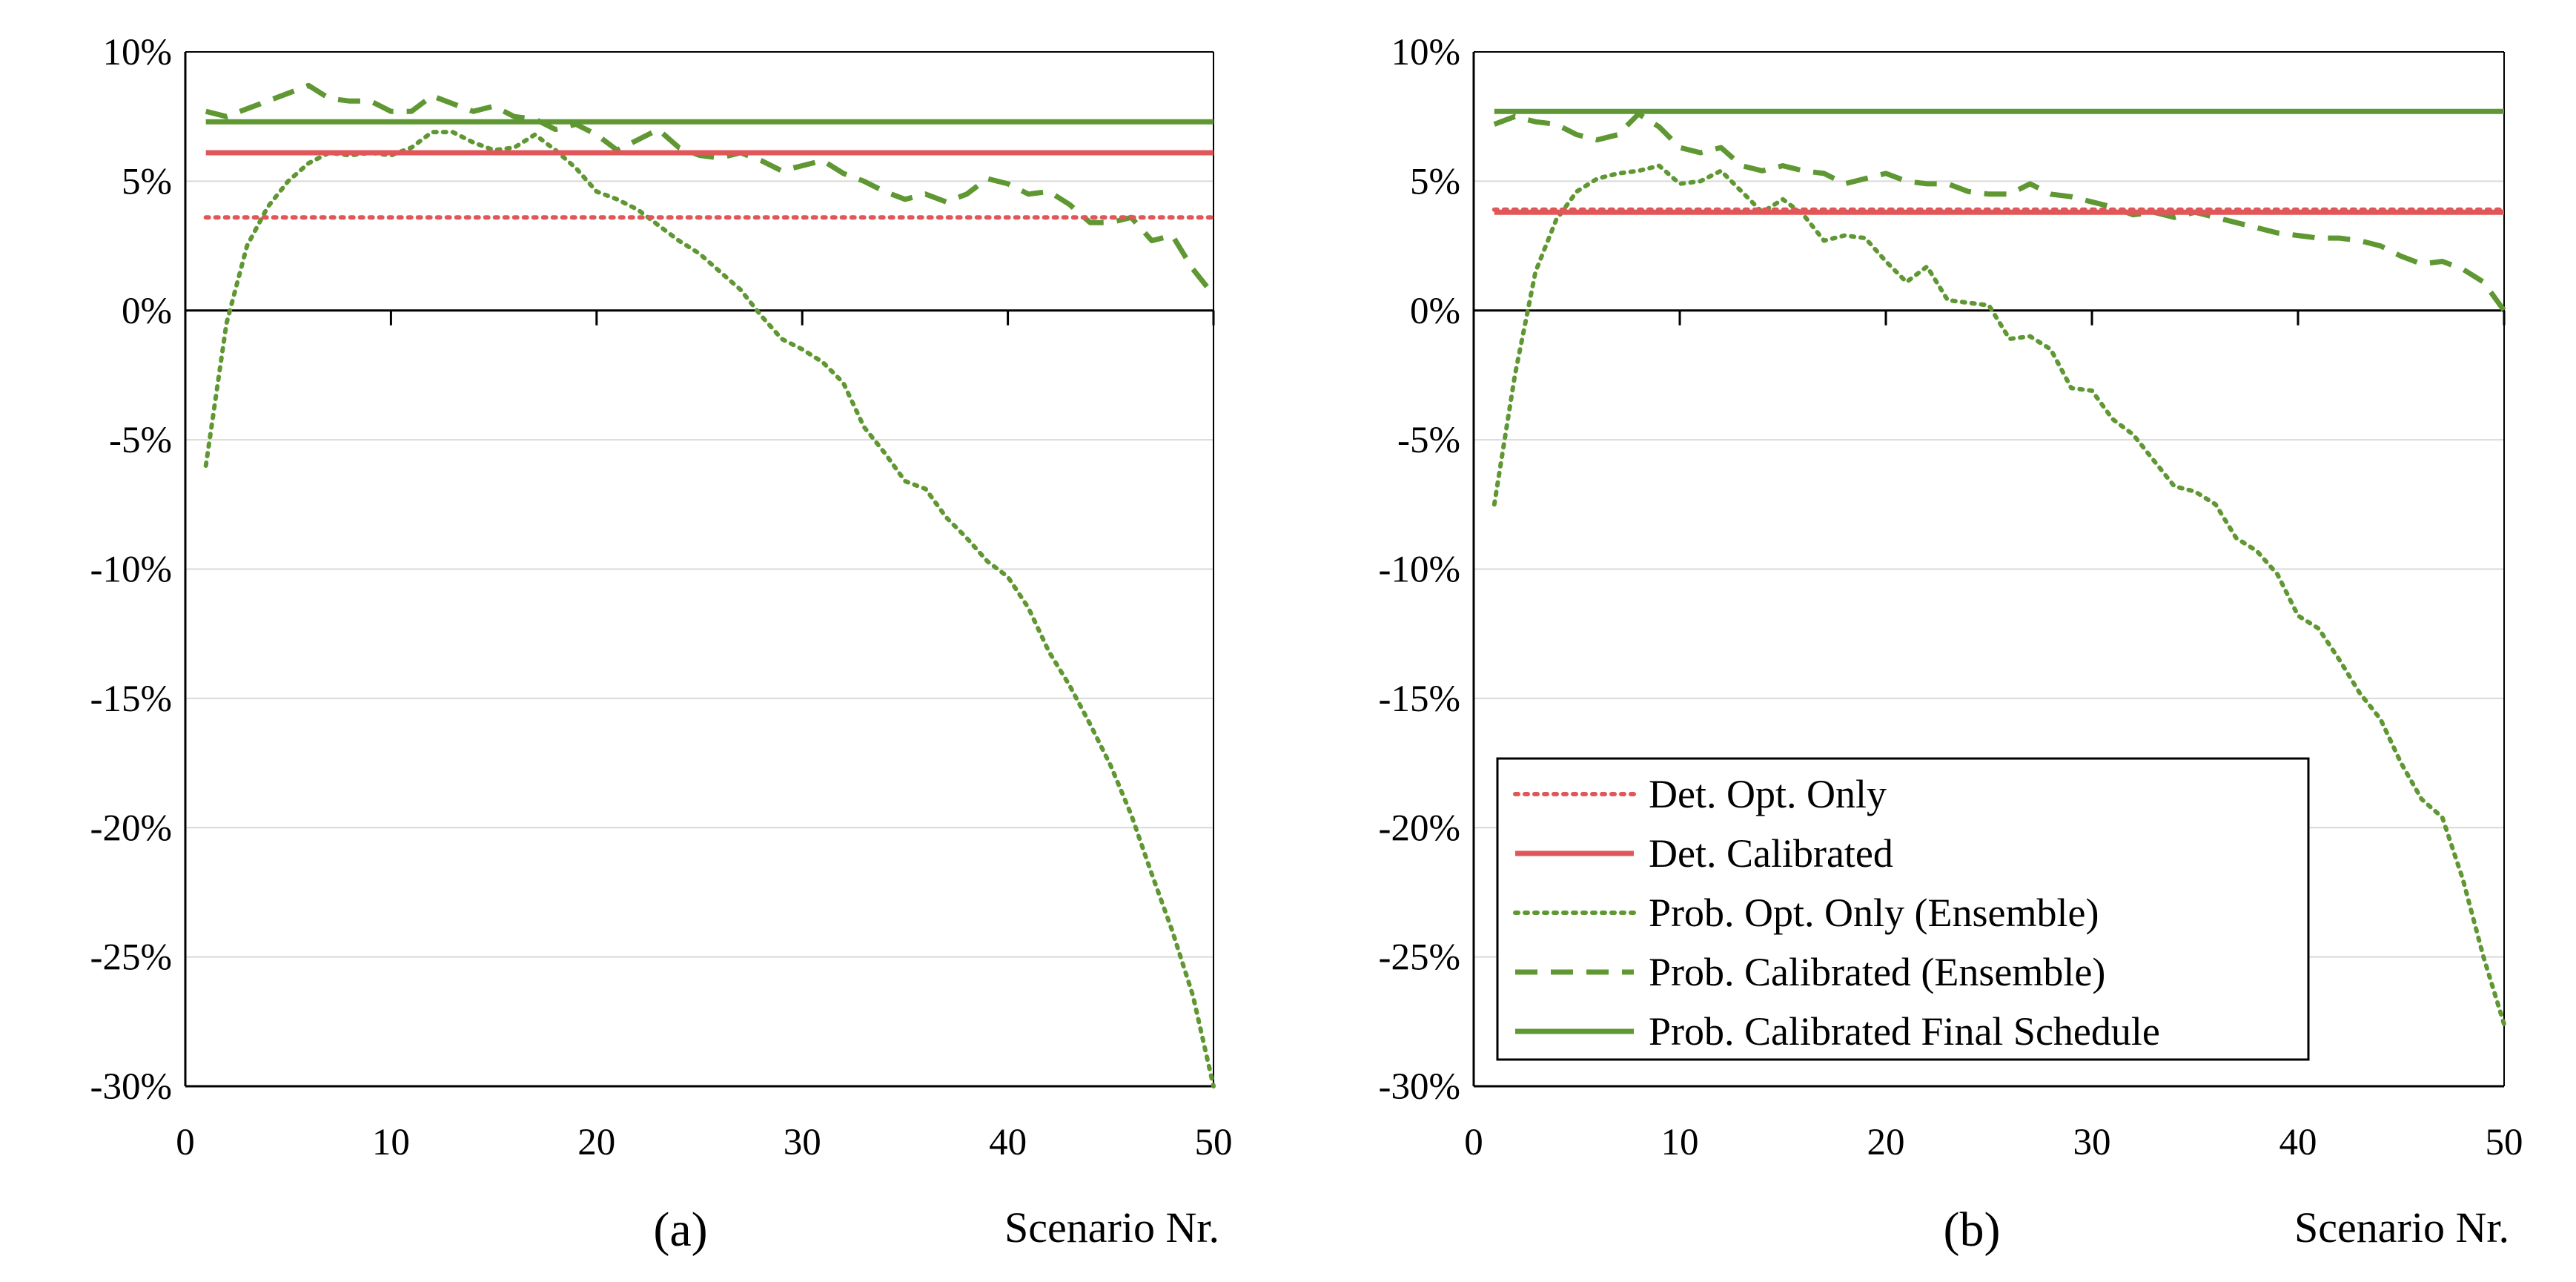 This screenshot has width=2576, height=1282. What do you see at coordinates (1768, 794) in the screenshot?
I see `legend-label: Det. Opt. Only` at bounding box center [1768, 794].